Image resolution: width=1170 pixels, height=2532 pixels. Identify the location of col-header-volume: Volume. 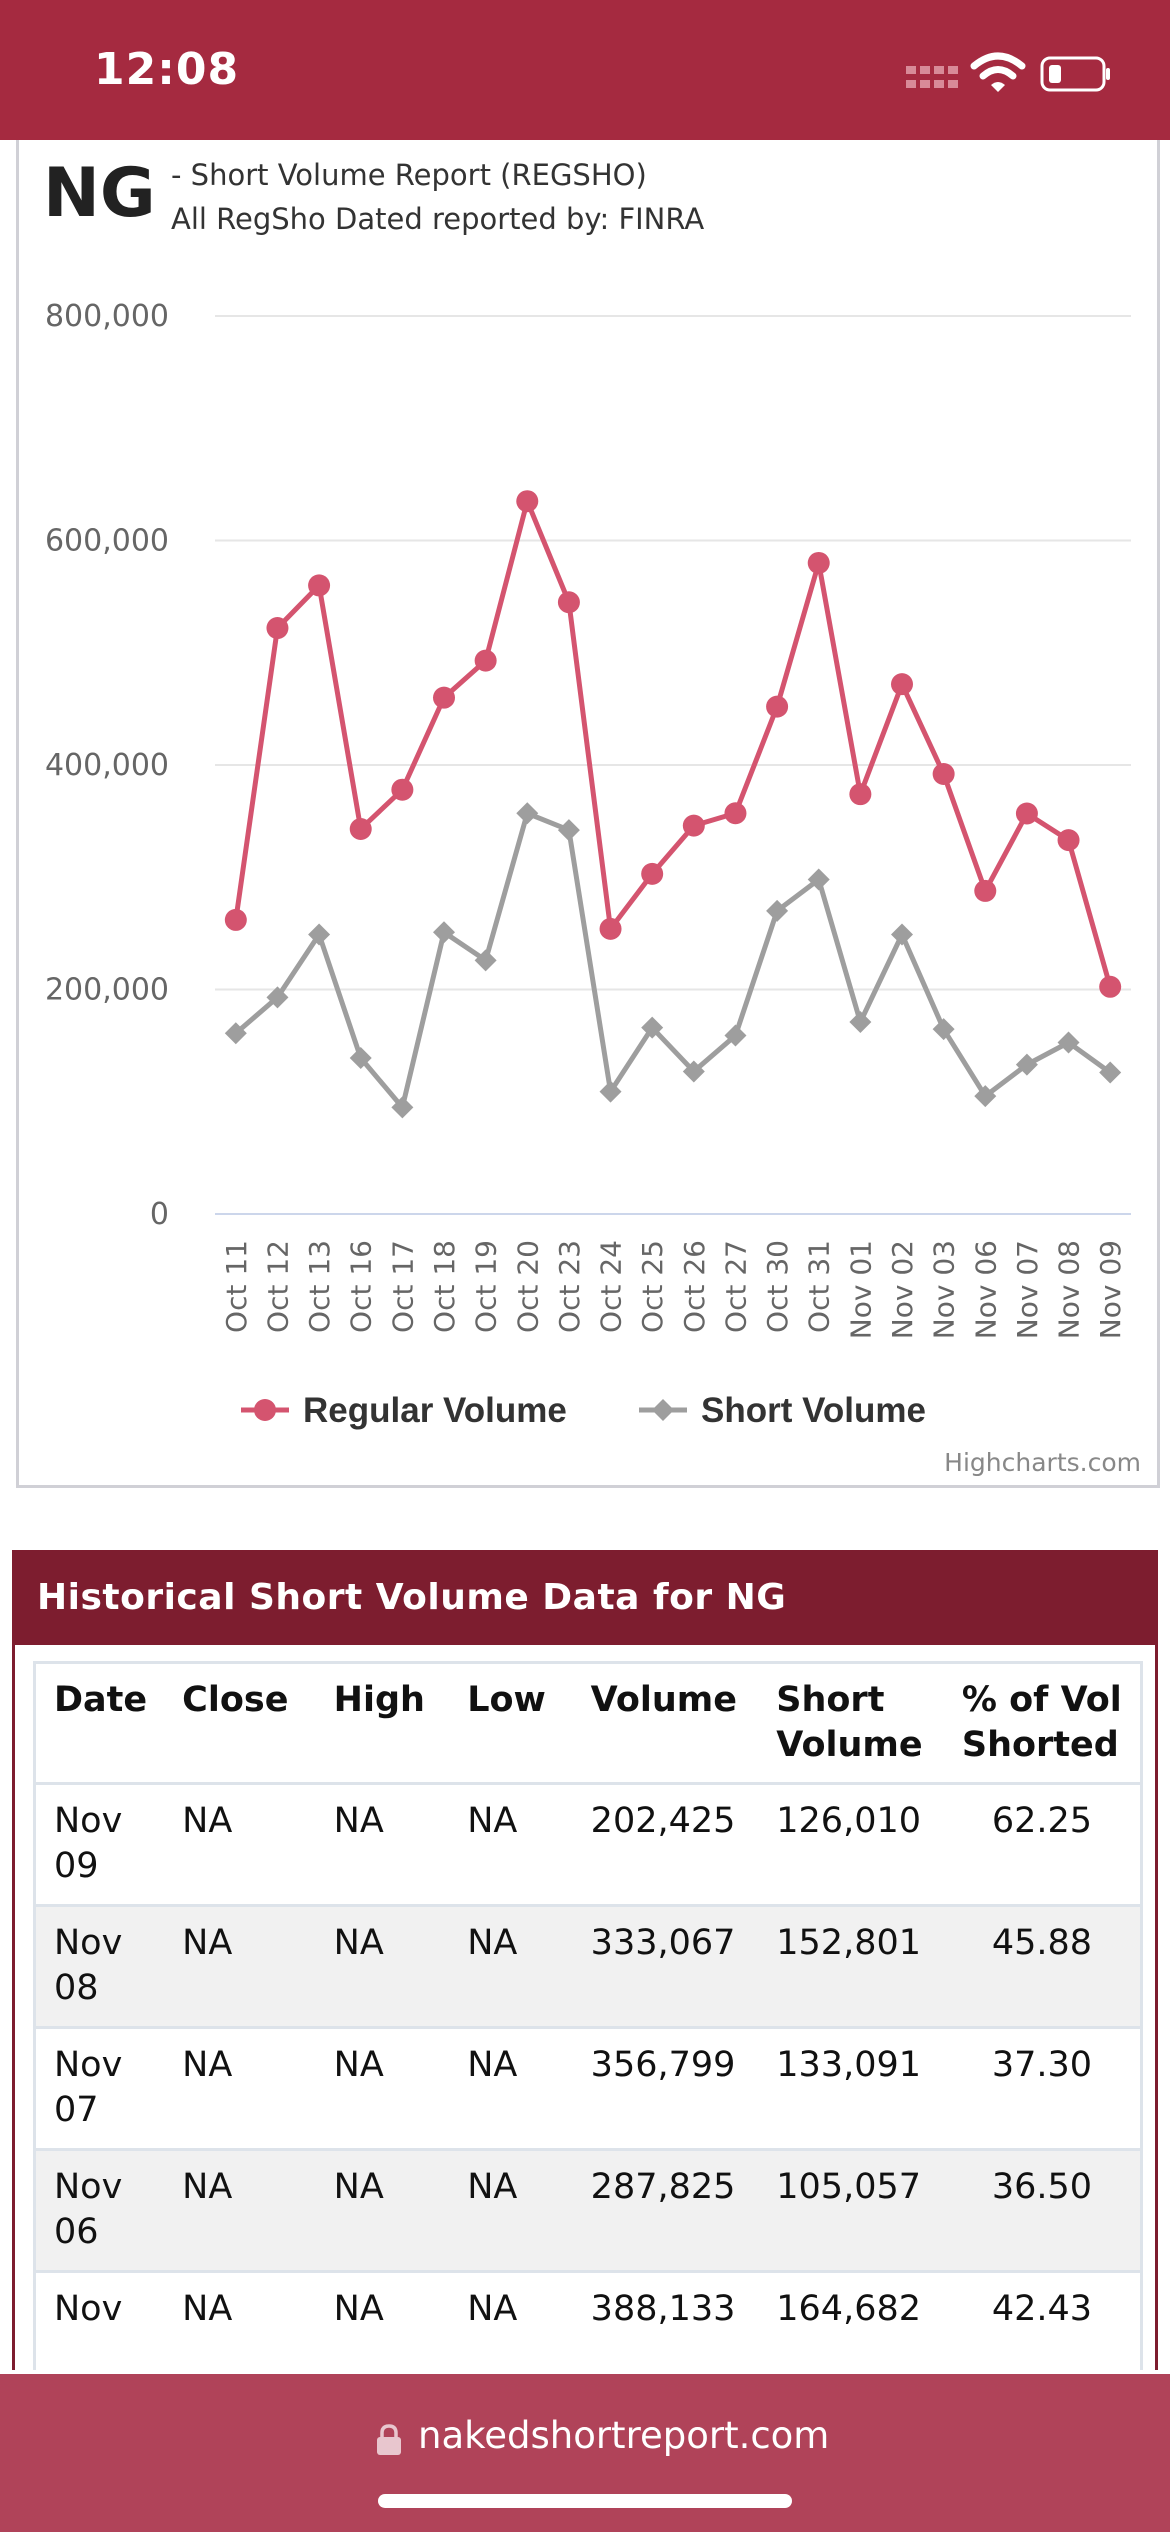
(665, 1723).